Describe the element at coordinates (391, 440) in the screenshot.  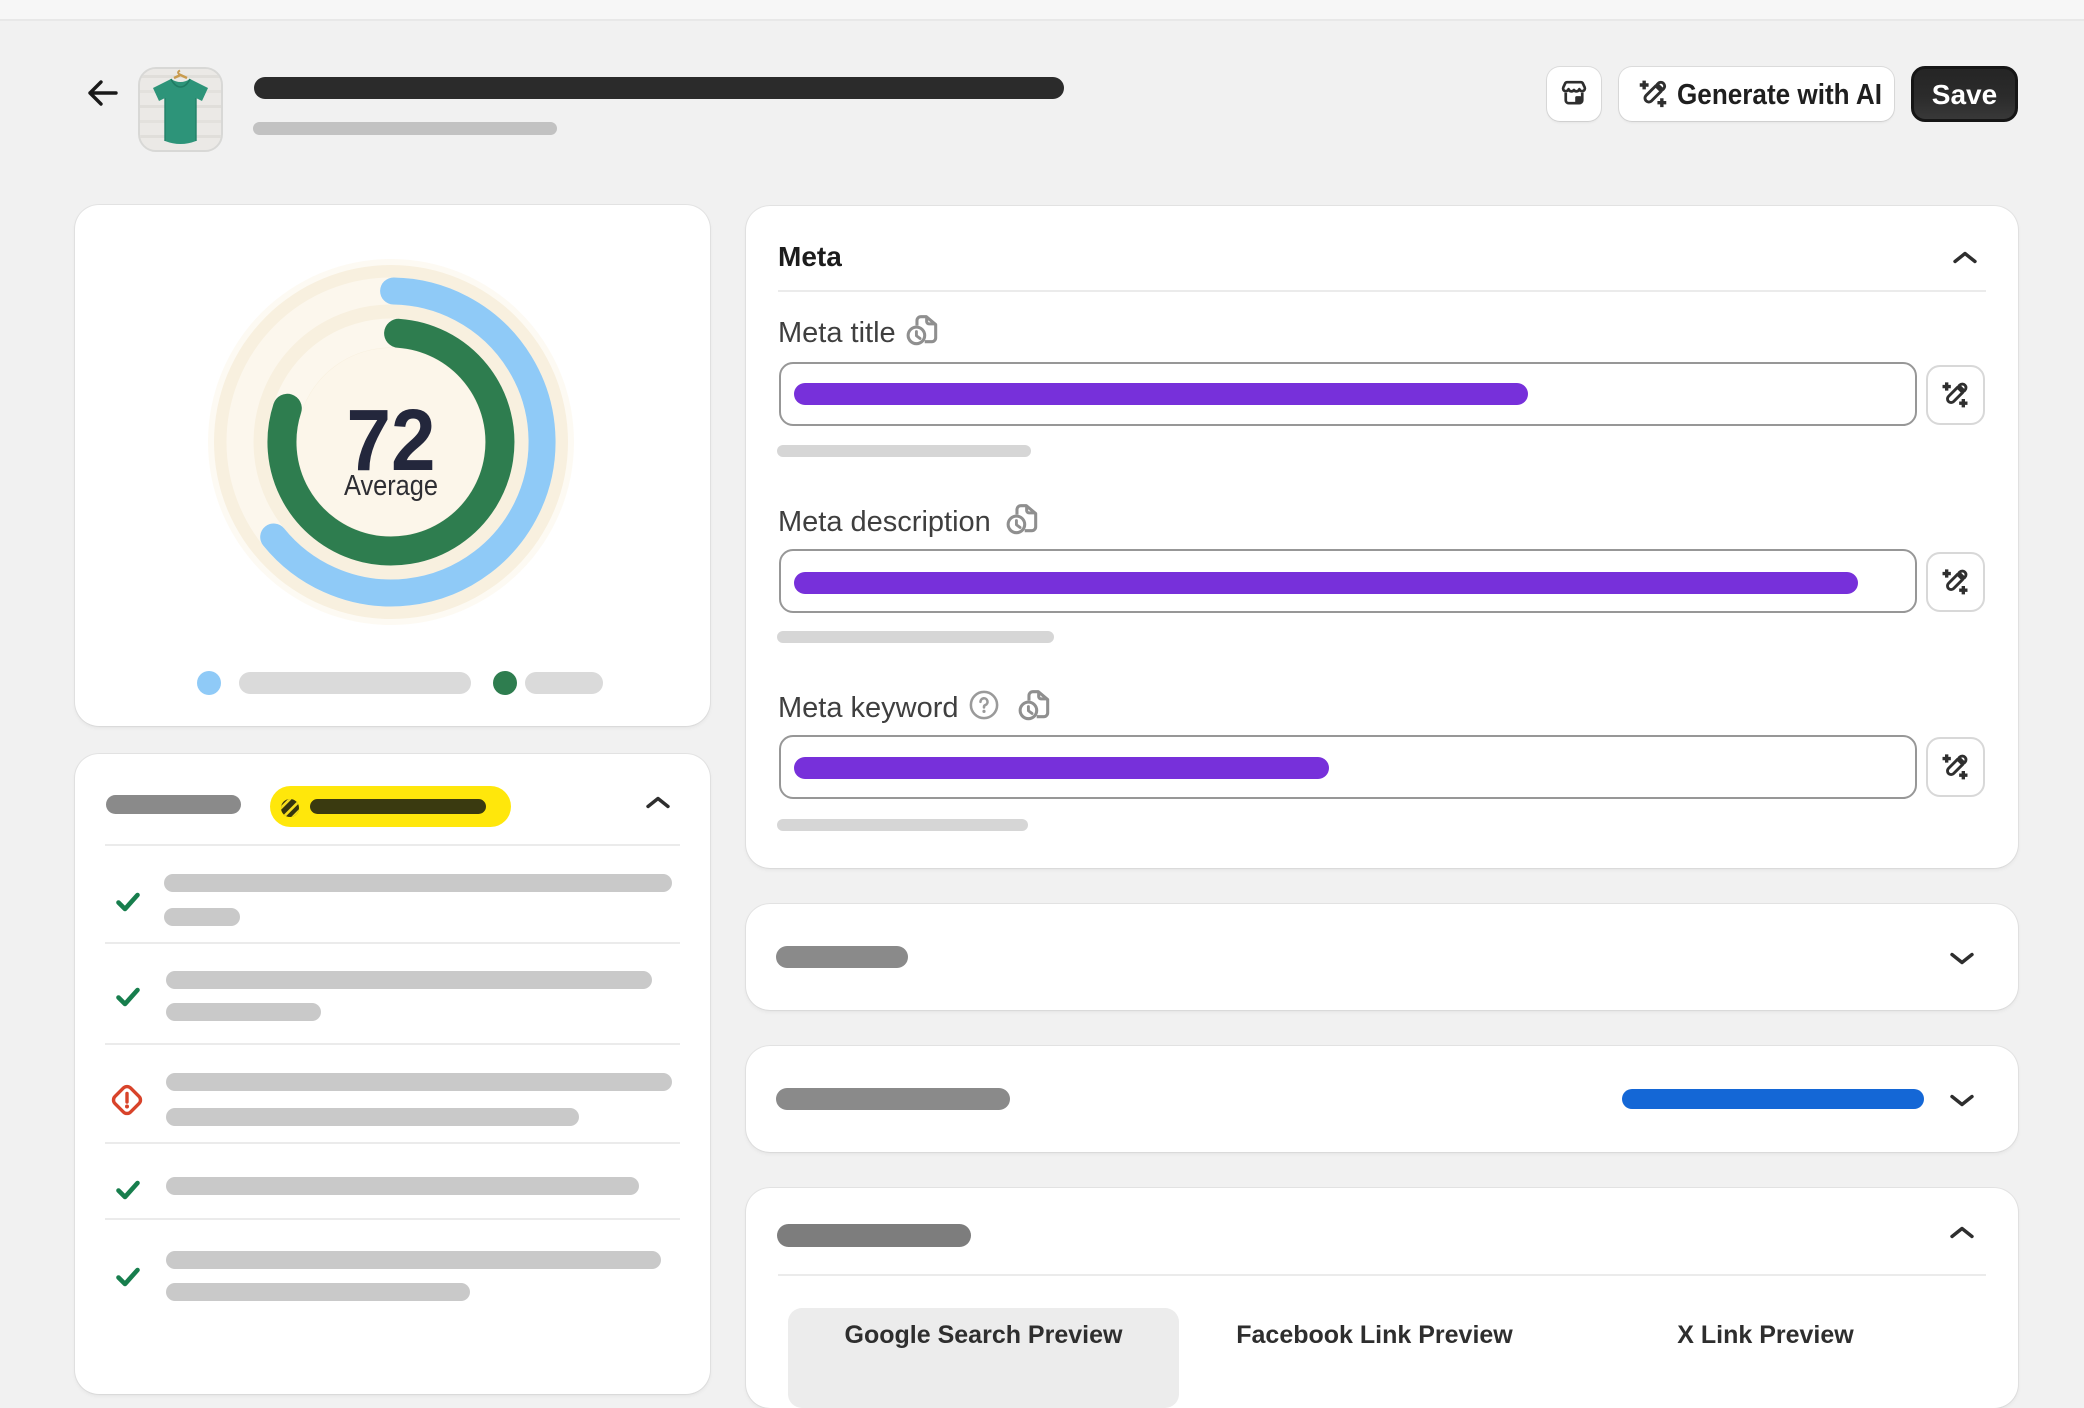
I see `svg-text: 72` at that location.